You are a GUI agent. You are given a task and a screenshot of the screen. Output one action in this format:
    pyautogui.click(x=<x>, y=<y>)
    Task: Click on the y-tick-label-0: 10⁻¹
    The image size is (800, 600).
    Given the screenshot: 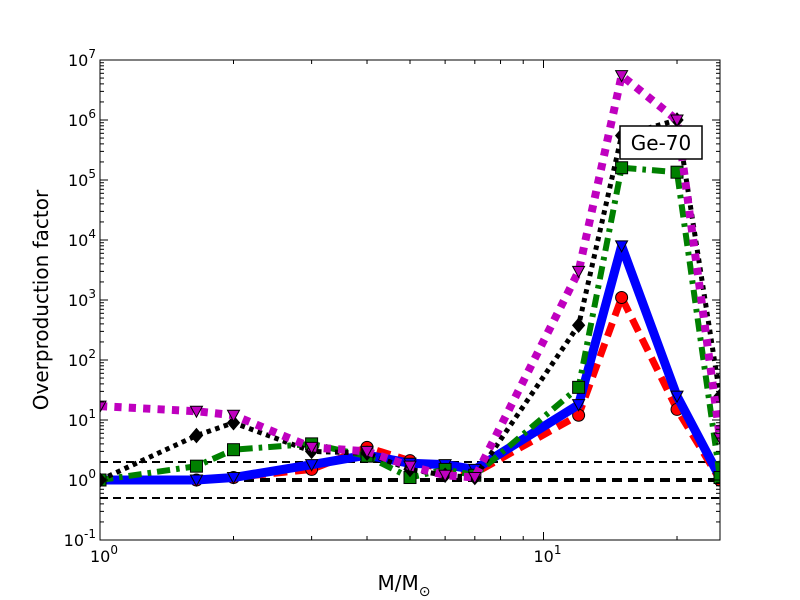 What is the action you would take?
    pyautogui.click(x=80, y=538)
    